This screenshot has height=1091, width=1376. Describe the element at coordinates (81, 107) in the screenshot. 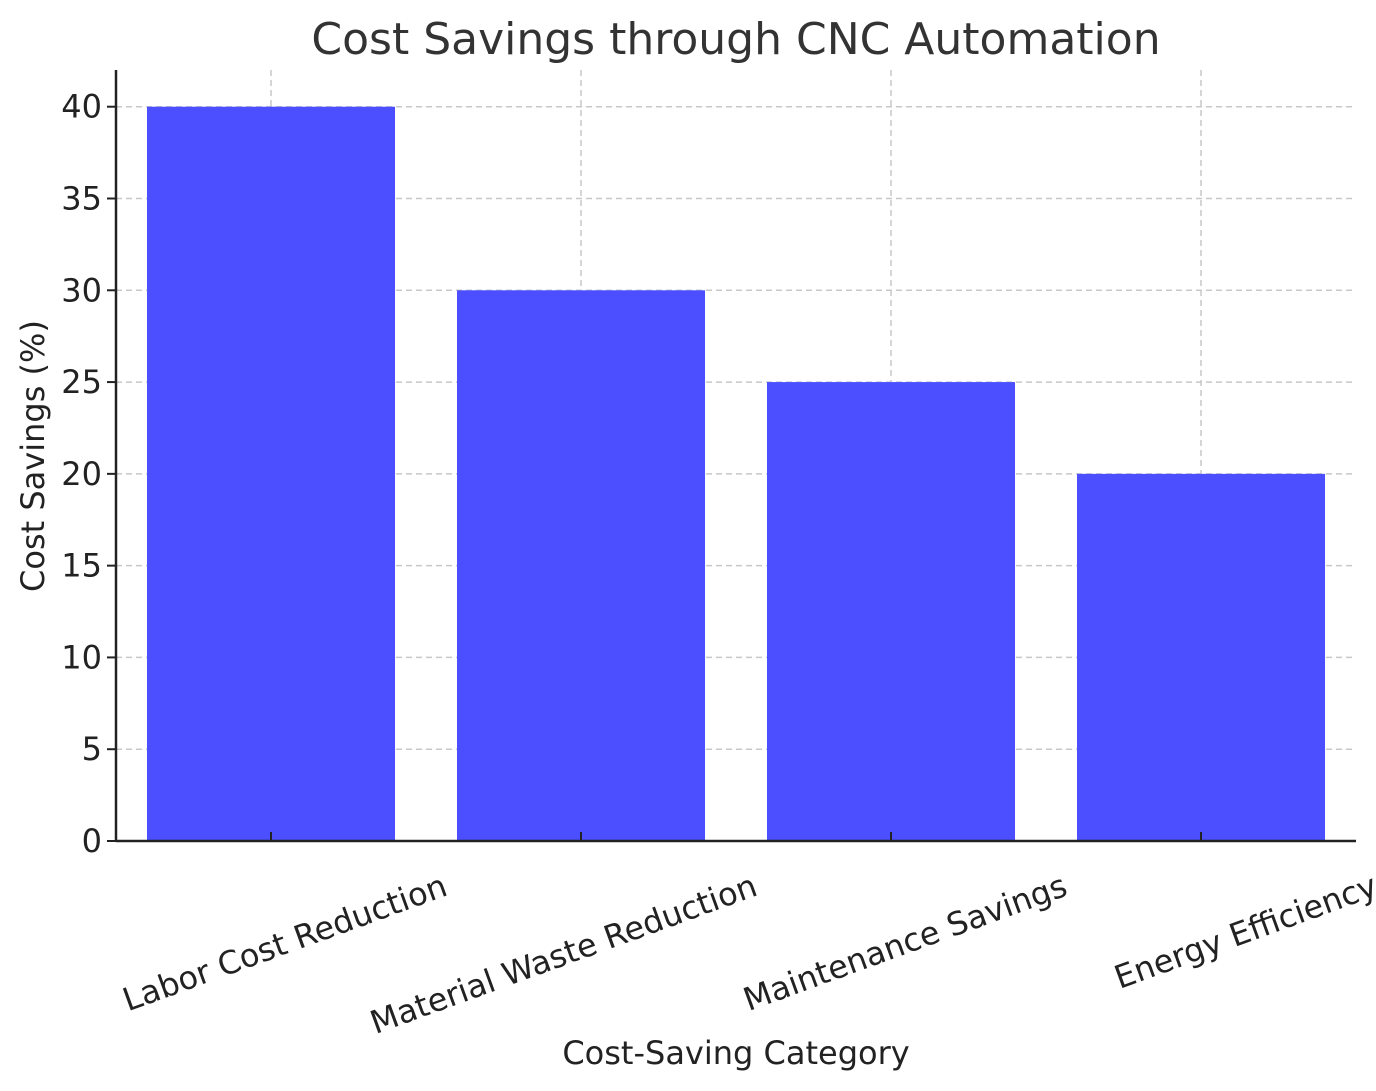

I see `y-tick-label: 40` at that location.